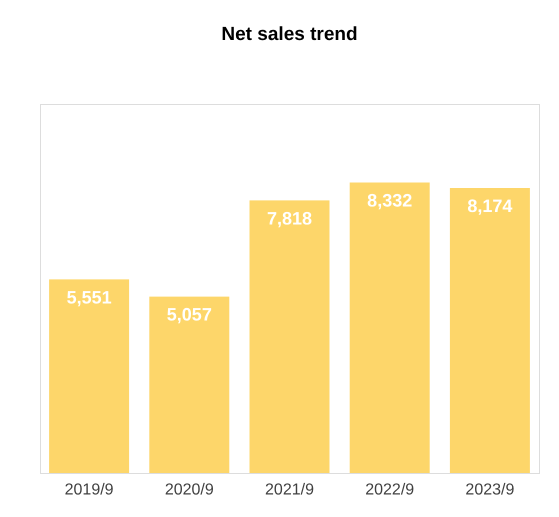  I want to click on data-label: 8,174, so click(489, 206).